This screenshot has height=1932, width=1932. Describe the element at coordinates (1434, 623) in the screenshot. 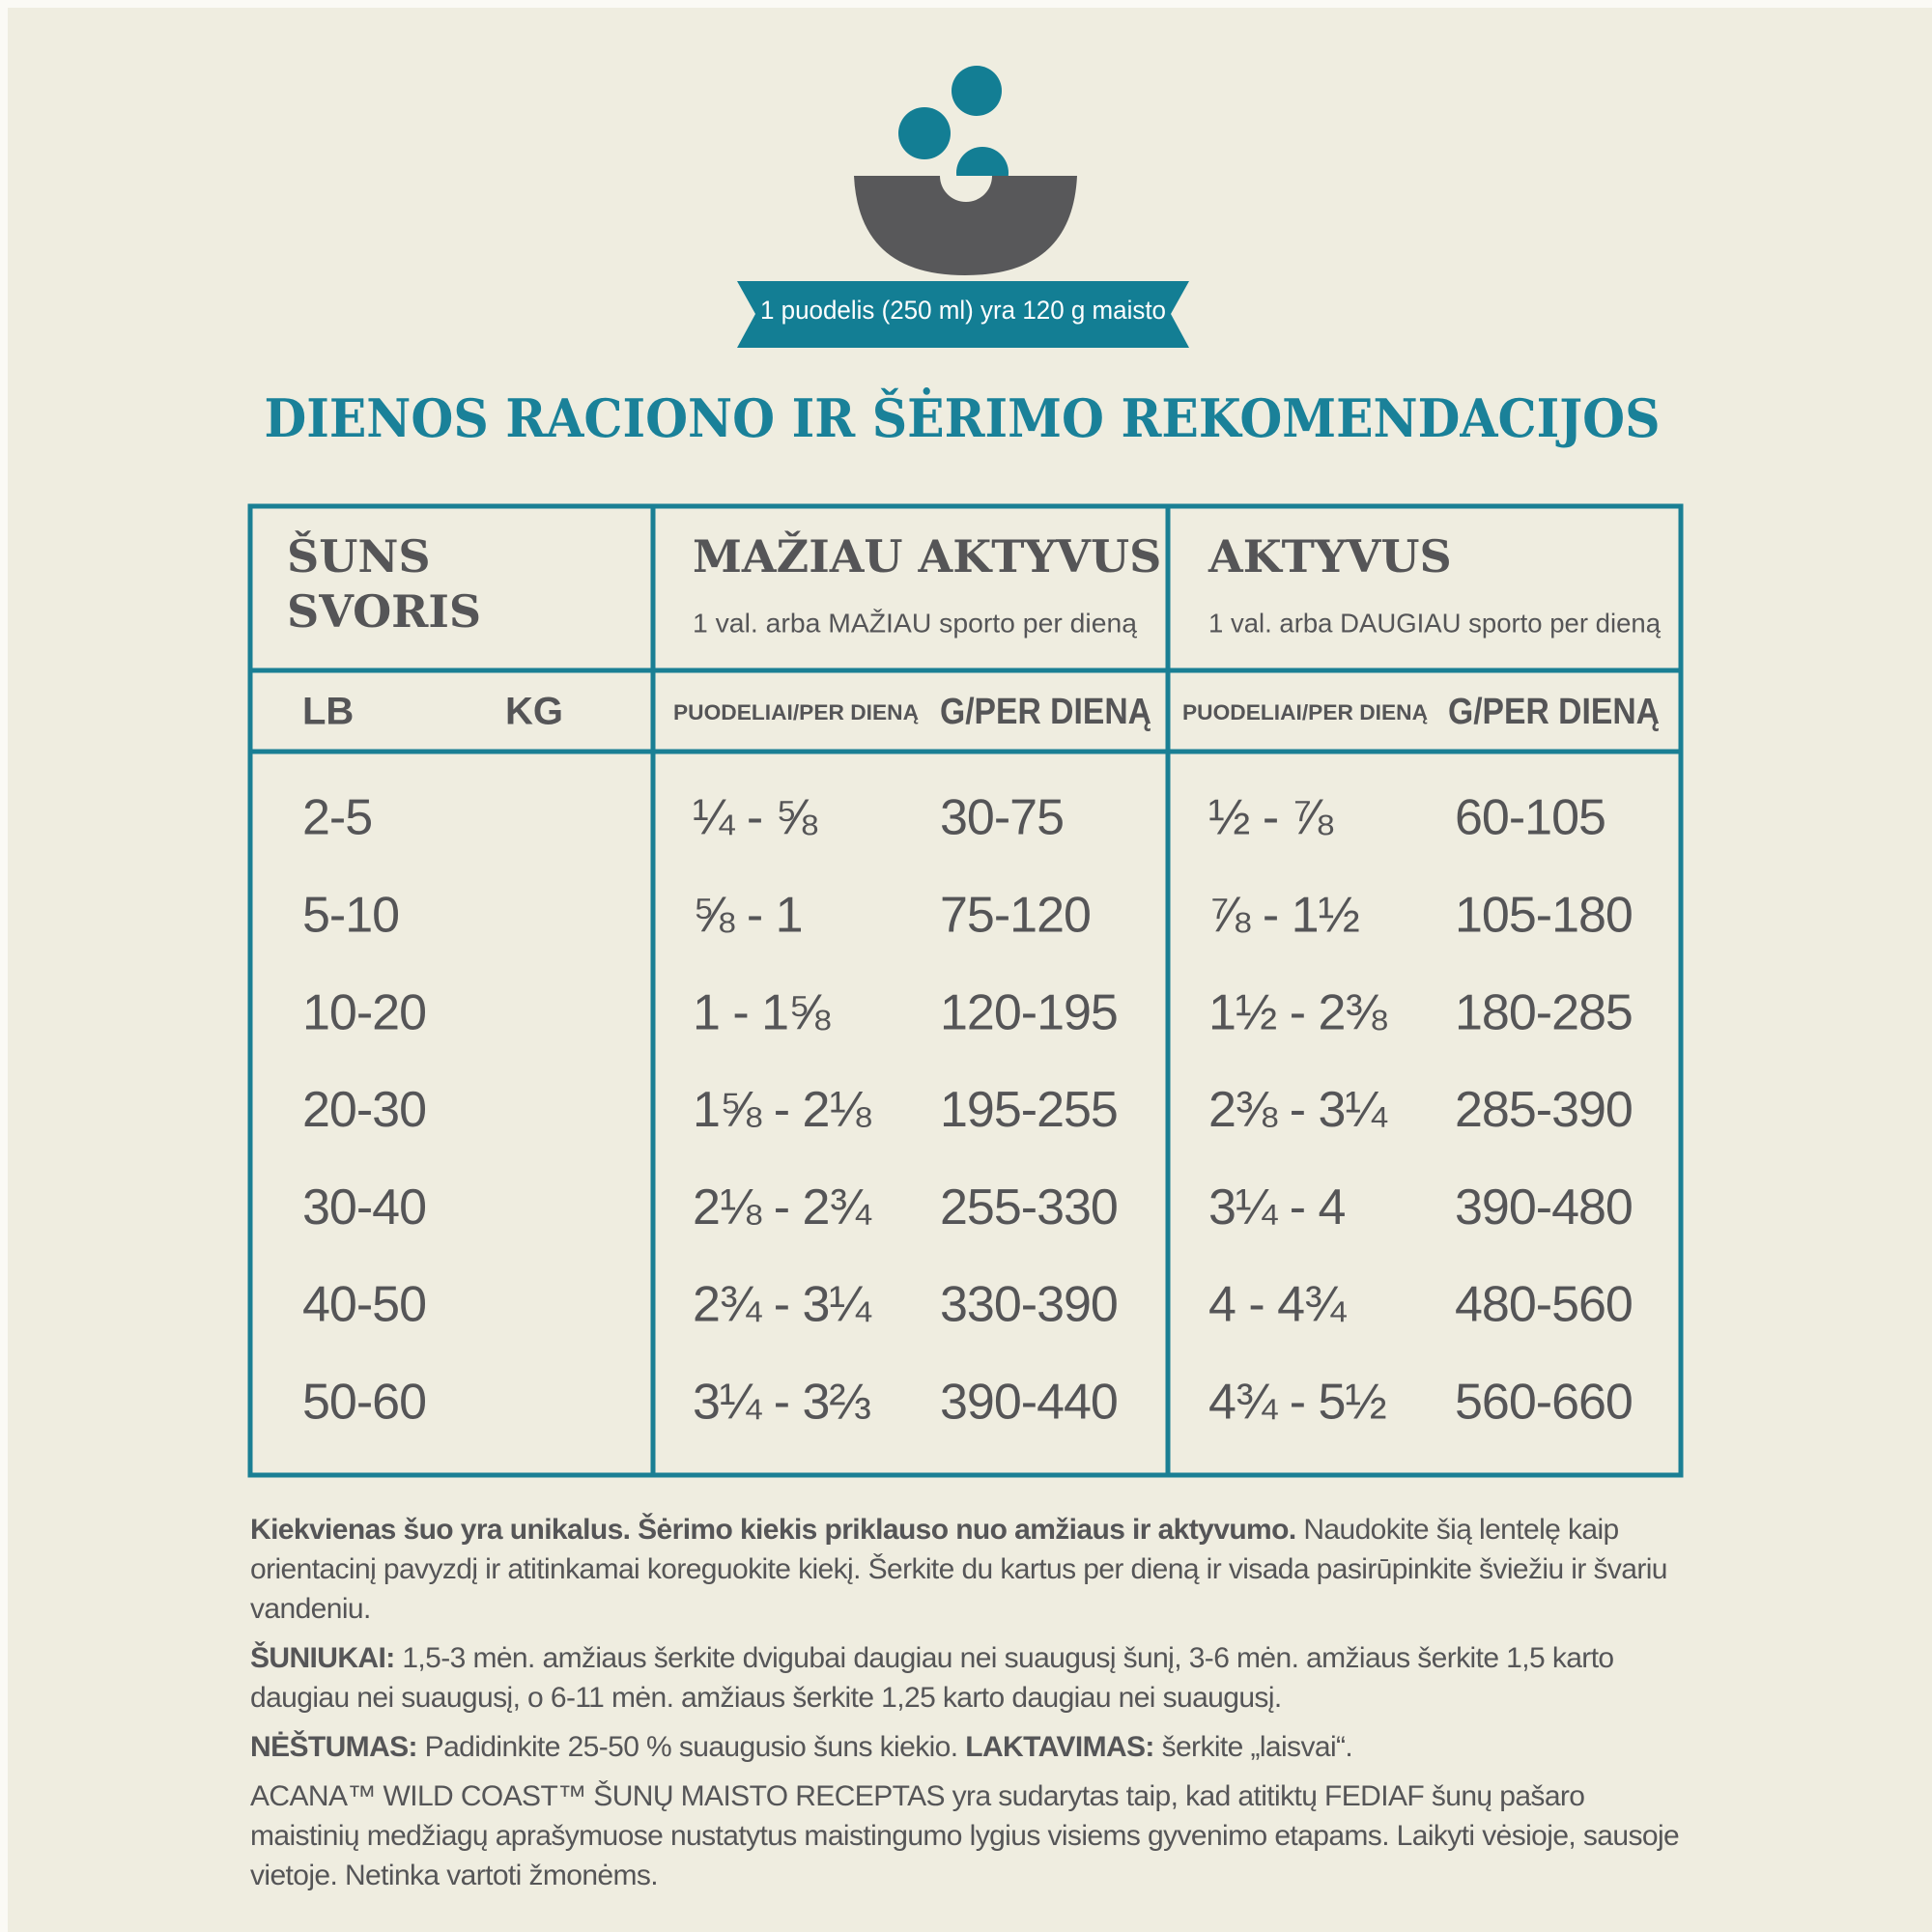

I see `group-subtitle: 1 val. arba DAUGIAU sporto per dieną` at that location.